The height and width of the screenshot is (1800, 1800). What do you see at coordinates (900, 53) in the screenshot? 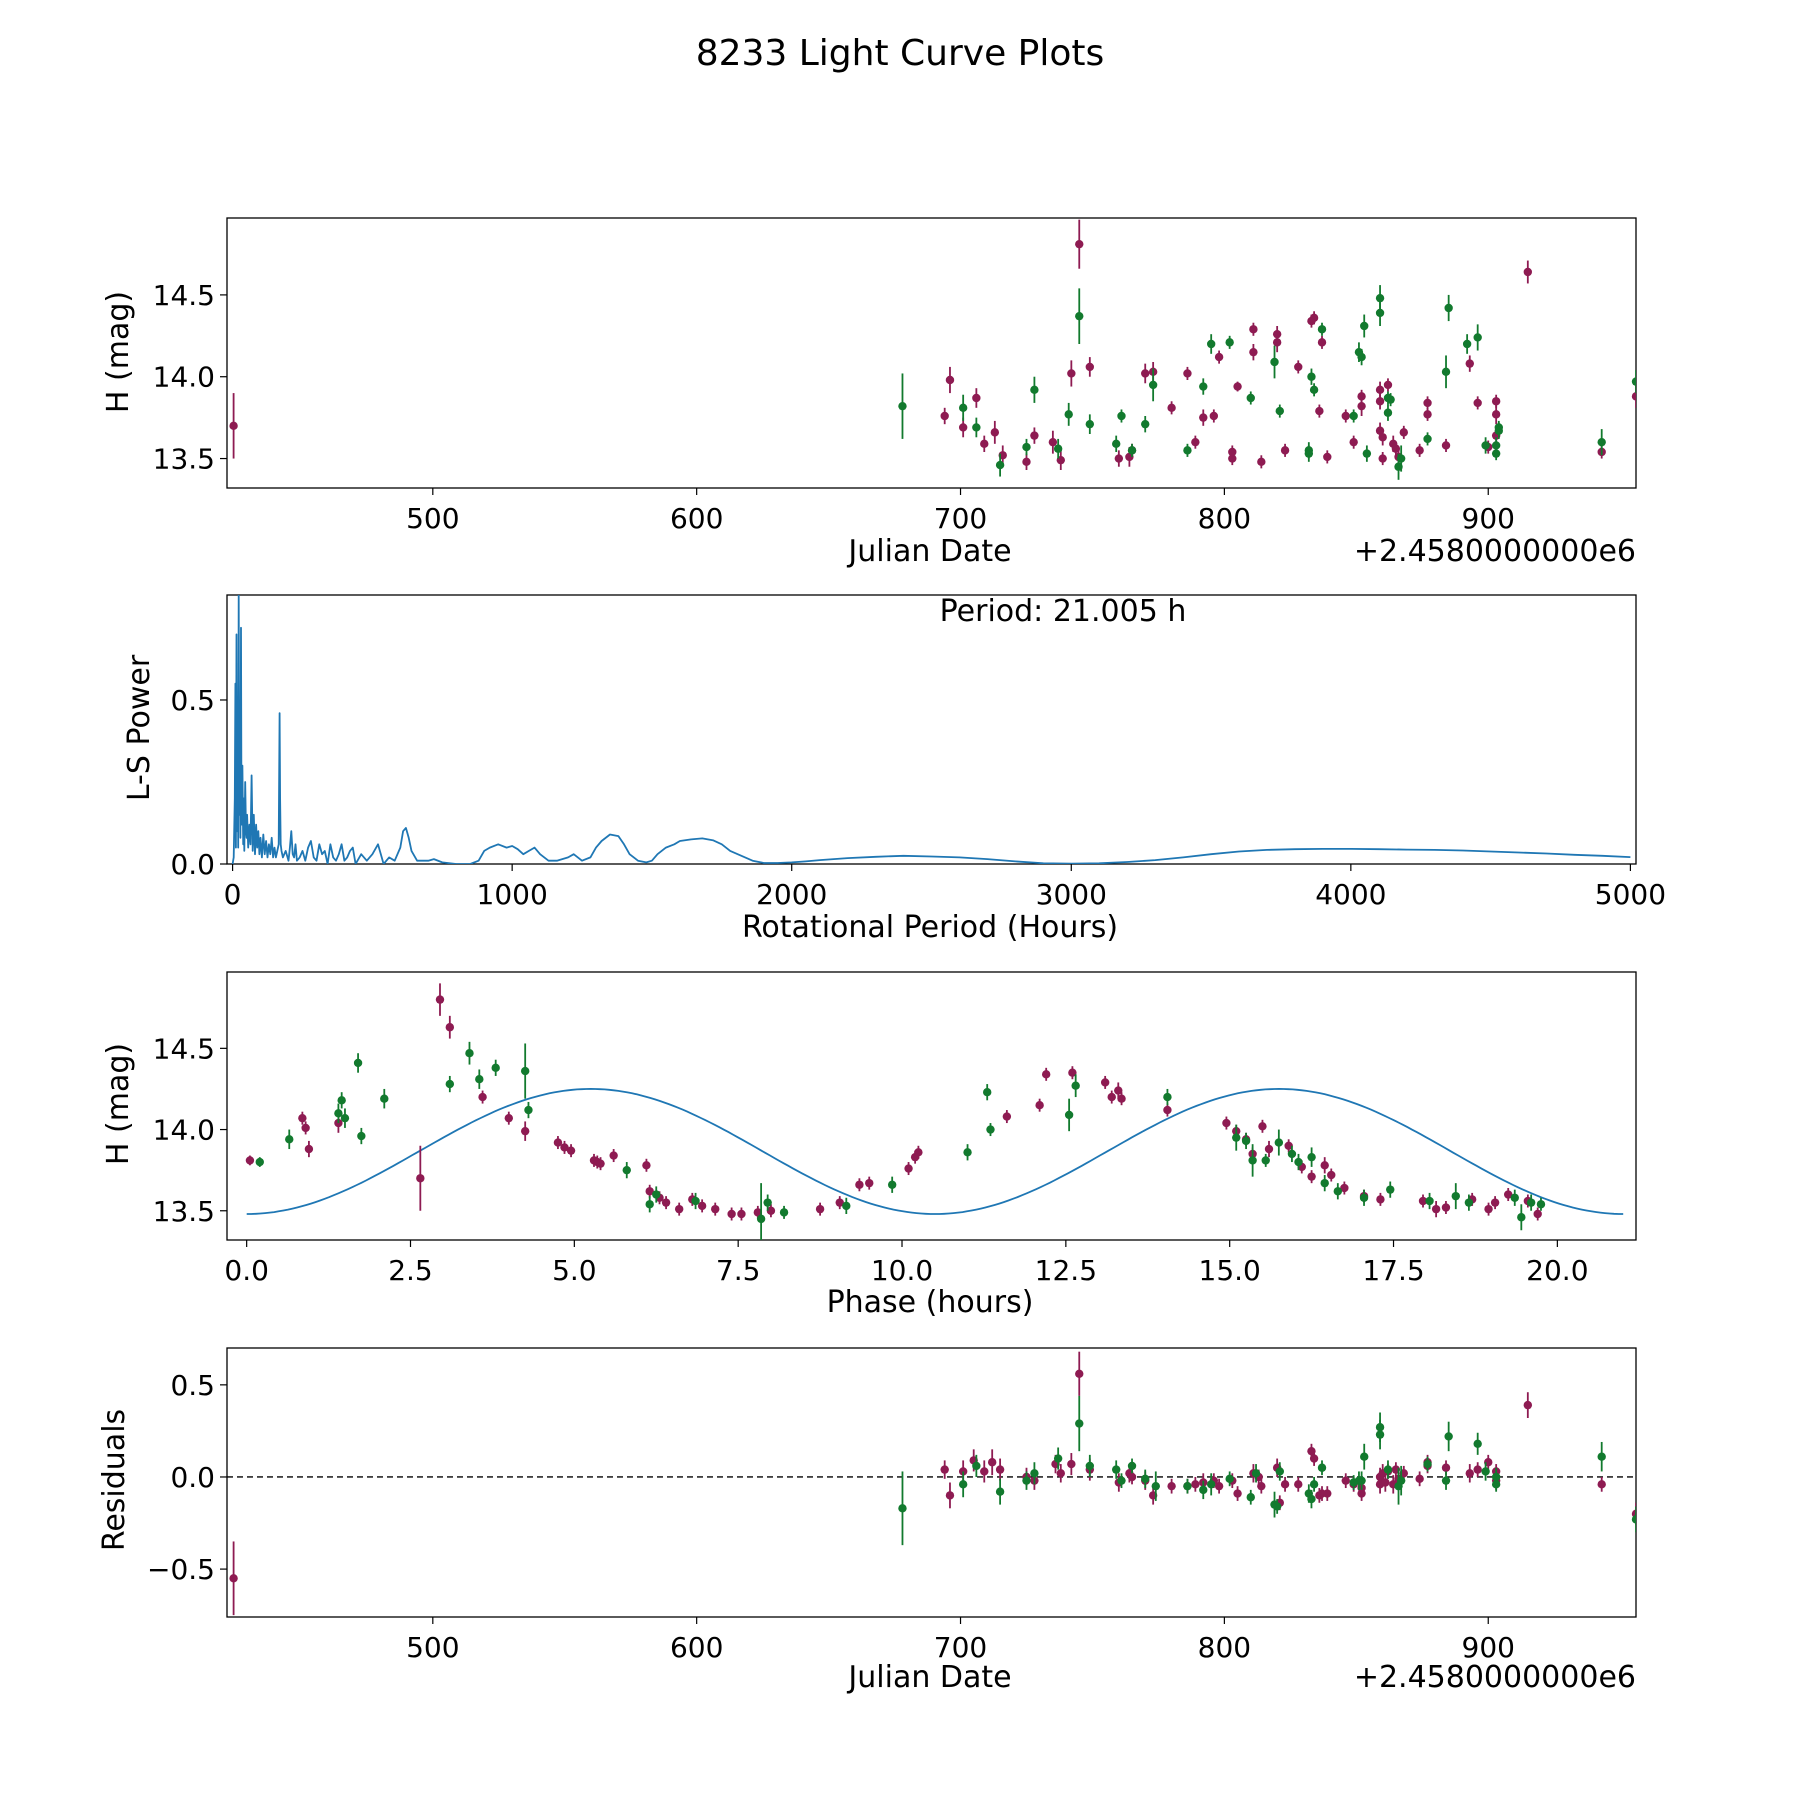
I see `figure-title: 8233 Light Curve Plots` at bounding box center [900, 53].